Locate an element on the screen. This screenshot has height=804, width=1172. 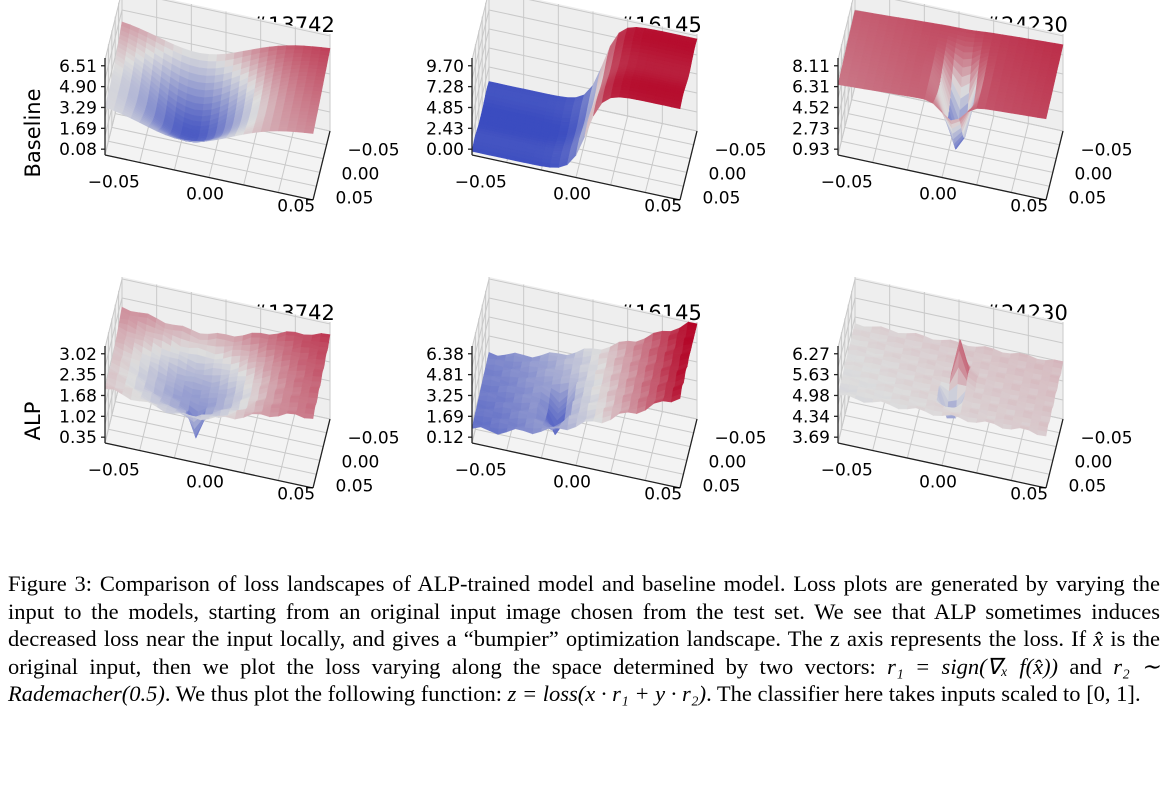
z-tick-label: 0.12 is located at coordinates (445, 438).